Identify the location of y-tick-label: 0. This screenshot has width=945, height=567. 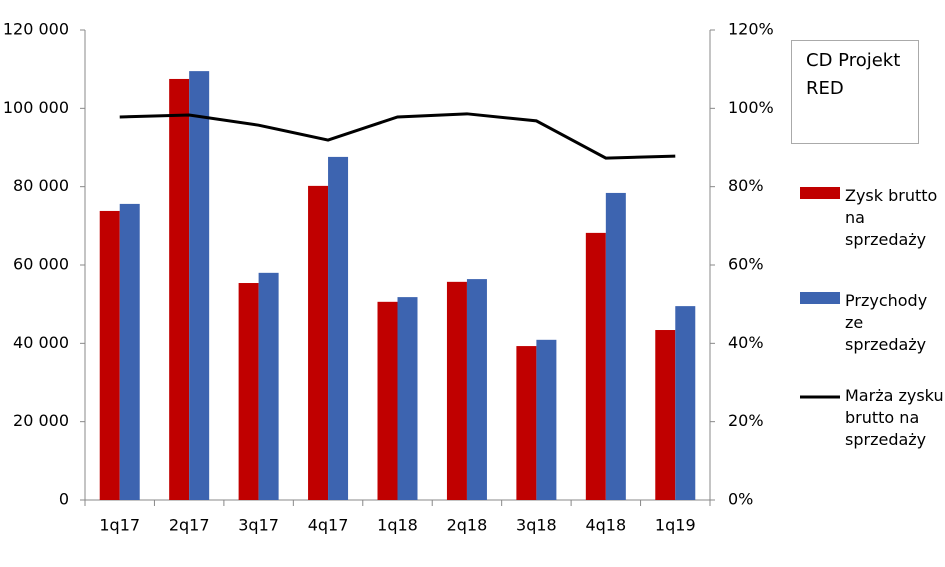
(64, 499).